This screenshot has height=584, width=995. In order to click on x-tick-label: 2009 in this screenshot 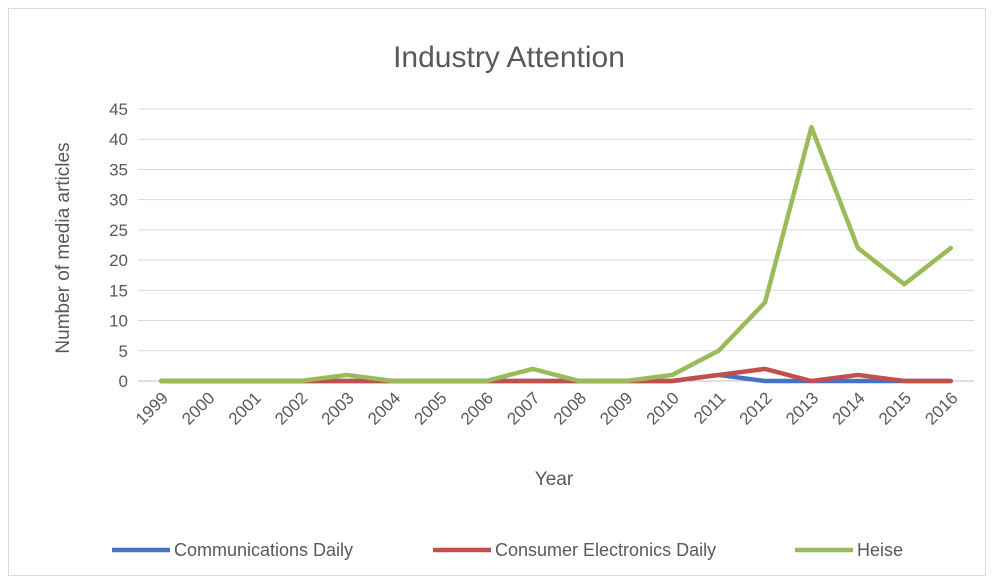, I will do `click(616, 408)`.